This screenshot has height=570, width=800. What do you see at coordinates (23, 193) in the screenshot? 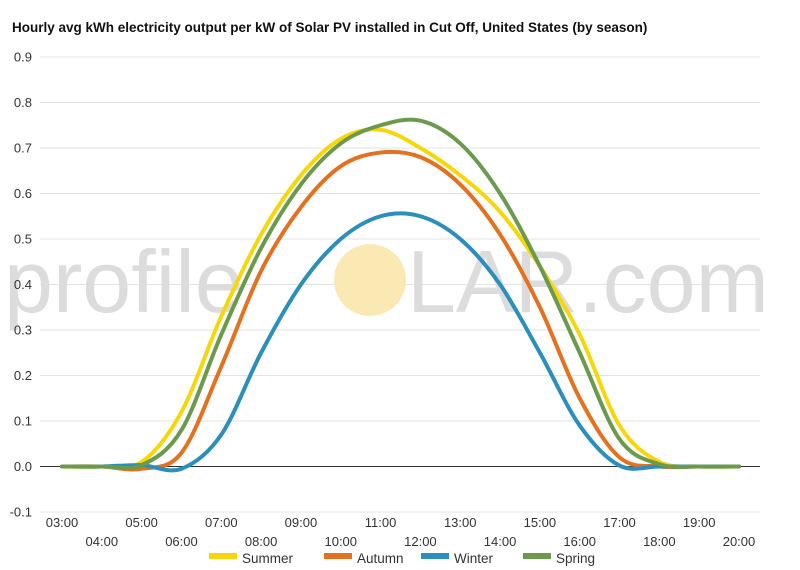
I see `y-tick-label: 0.6` at bounding box center [23, 193].